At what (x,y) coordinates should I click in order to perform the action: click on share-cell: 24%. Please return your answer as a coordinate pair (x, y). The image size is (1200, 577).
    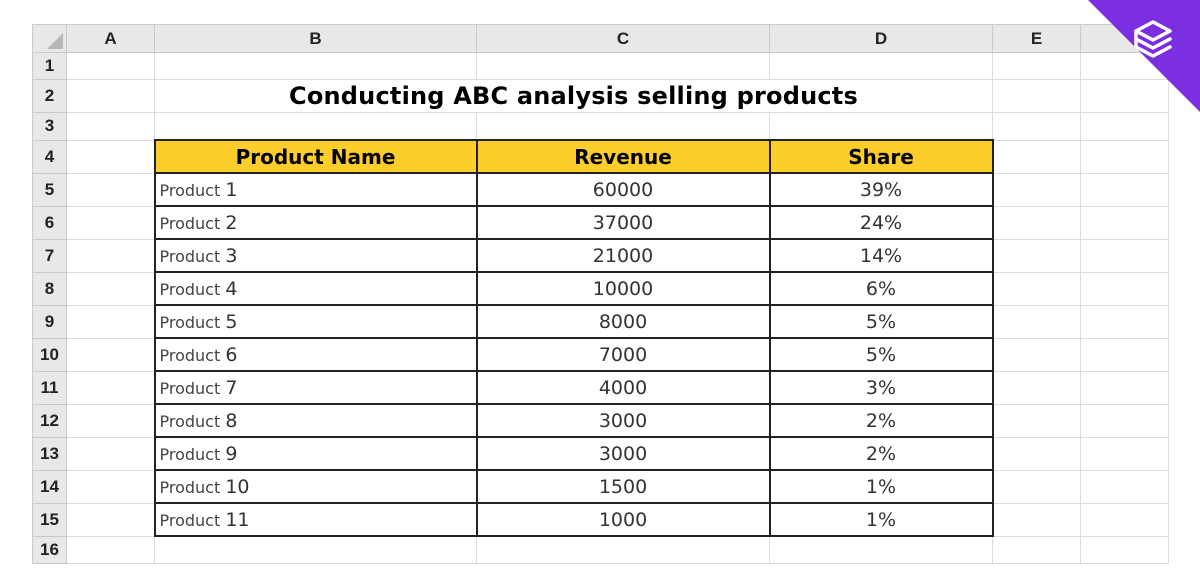
    Looking at the image, I should click on (881, 222).